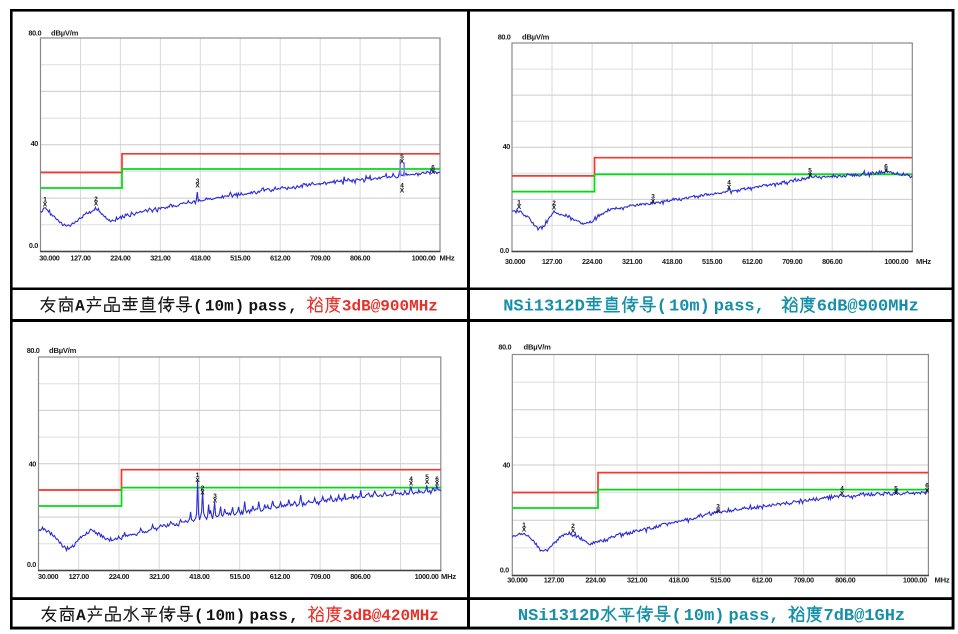 The height and width of the screenshot is (634, 958). I want to click on svg-text: 806.00, so click(360, 258).